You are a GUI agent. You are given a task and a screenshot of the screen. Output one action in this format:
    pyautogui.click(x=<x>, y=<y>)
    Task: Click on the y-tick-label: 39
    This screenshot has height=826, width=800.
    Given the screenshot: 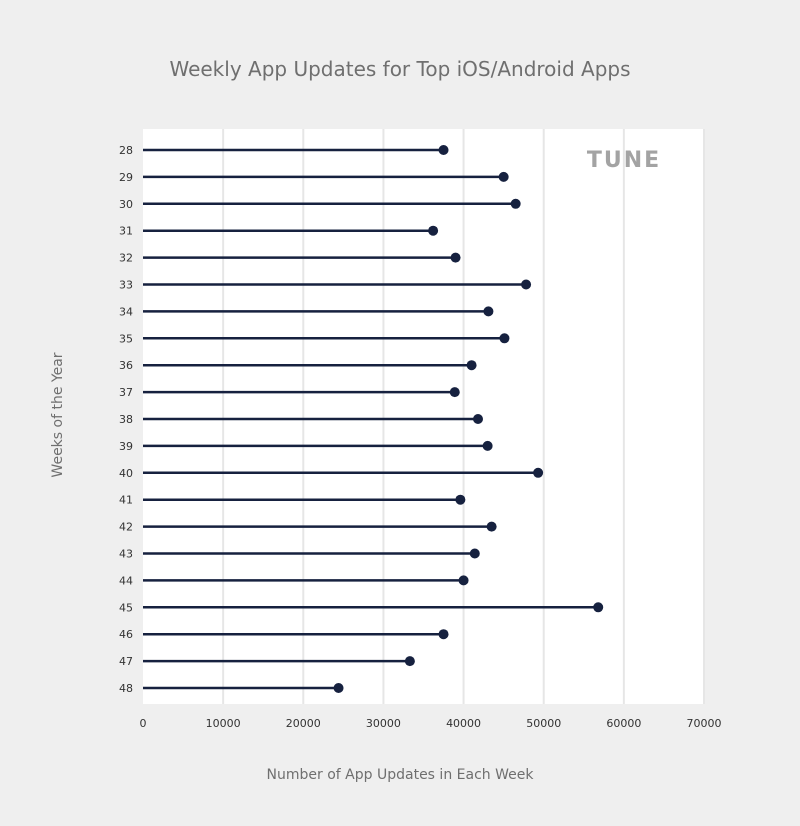 What is the action you would take?
    pyautogui.click(x=126, y=446)
    